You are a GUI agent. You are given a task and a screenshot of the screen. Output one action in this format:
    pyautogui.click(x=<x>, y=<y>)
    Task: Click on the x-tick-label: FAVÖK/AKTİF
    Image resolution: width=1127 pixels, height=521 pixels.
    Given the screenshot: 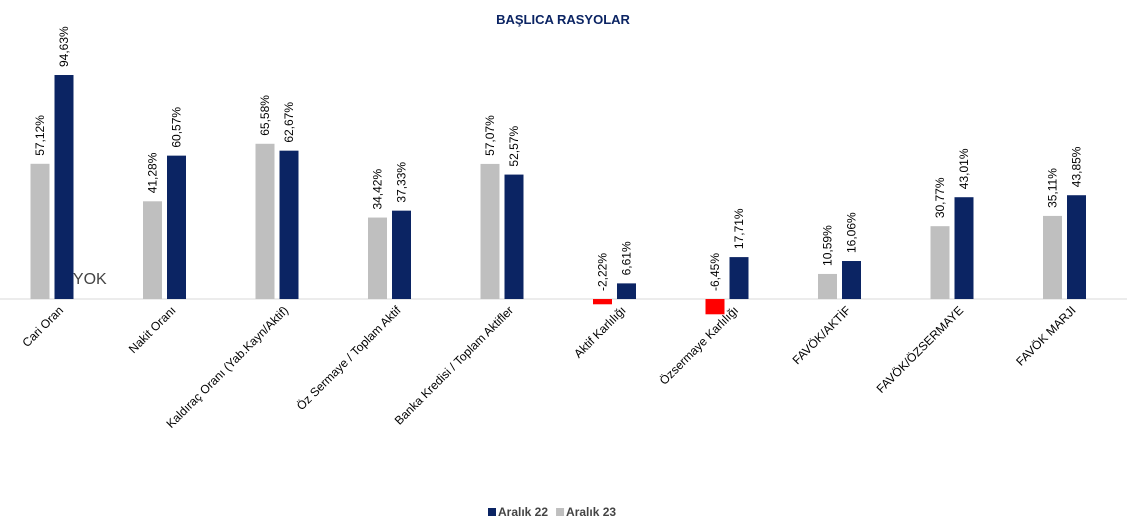 What is the action you would take?
    pyautogui.click(x=822, y=335)
    